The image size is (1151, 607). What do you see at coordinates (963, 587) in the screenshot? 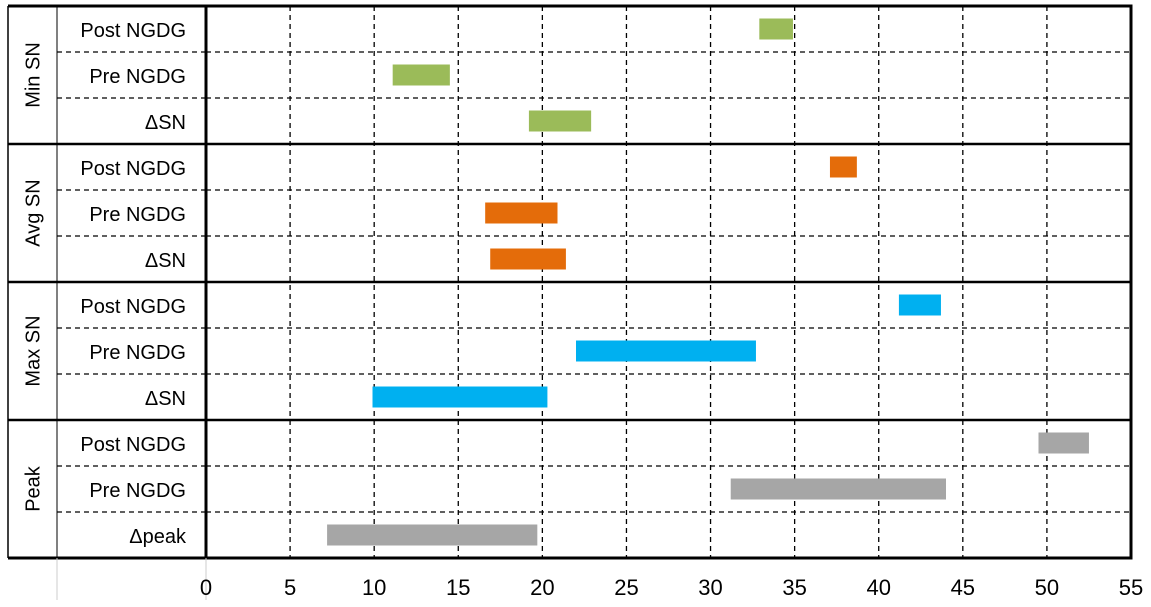
I see `x-tick-label: 45` at bounding box center [963, 587].